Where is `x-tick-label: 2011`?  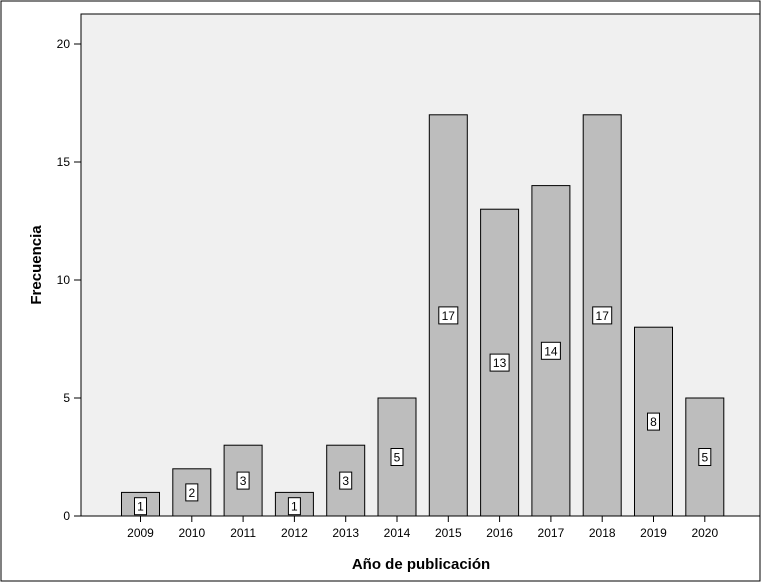 x-tick-label: 2011 is located at coordinates (243, 533).